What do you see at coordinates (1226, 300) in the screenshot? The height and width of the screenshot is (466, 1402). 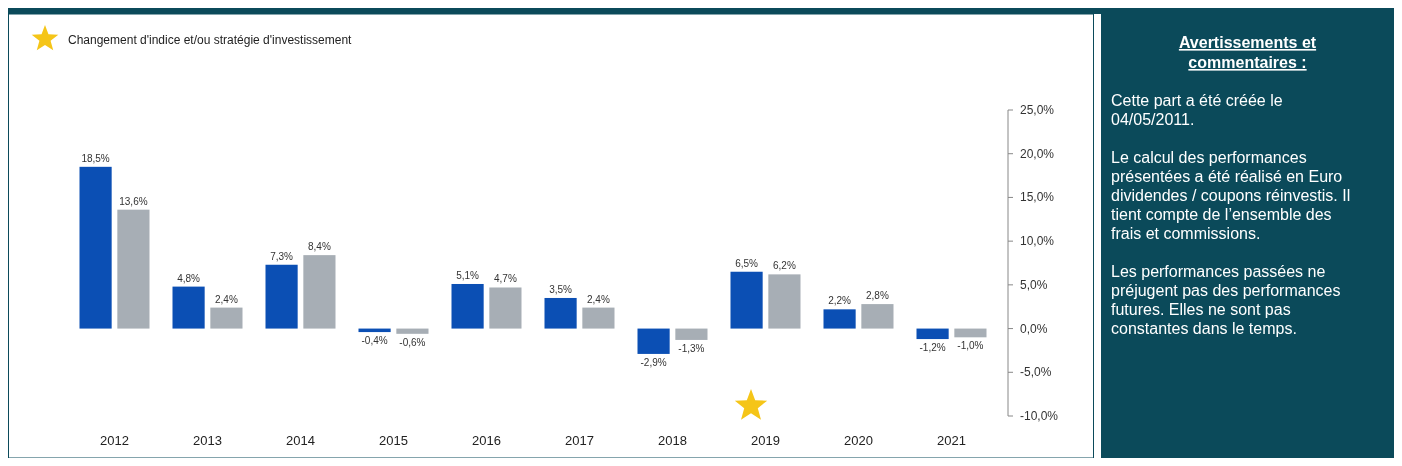 I see `text: Les performances passées ne préjugent pas des performances futures. Elles ne sont pas constantes dans le temps.` at bounding box center [1226, 300].